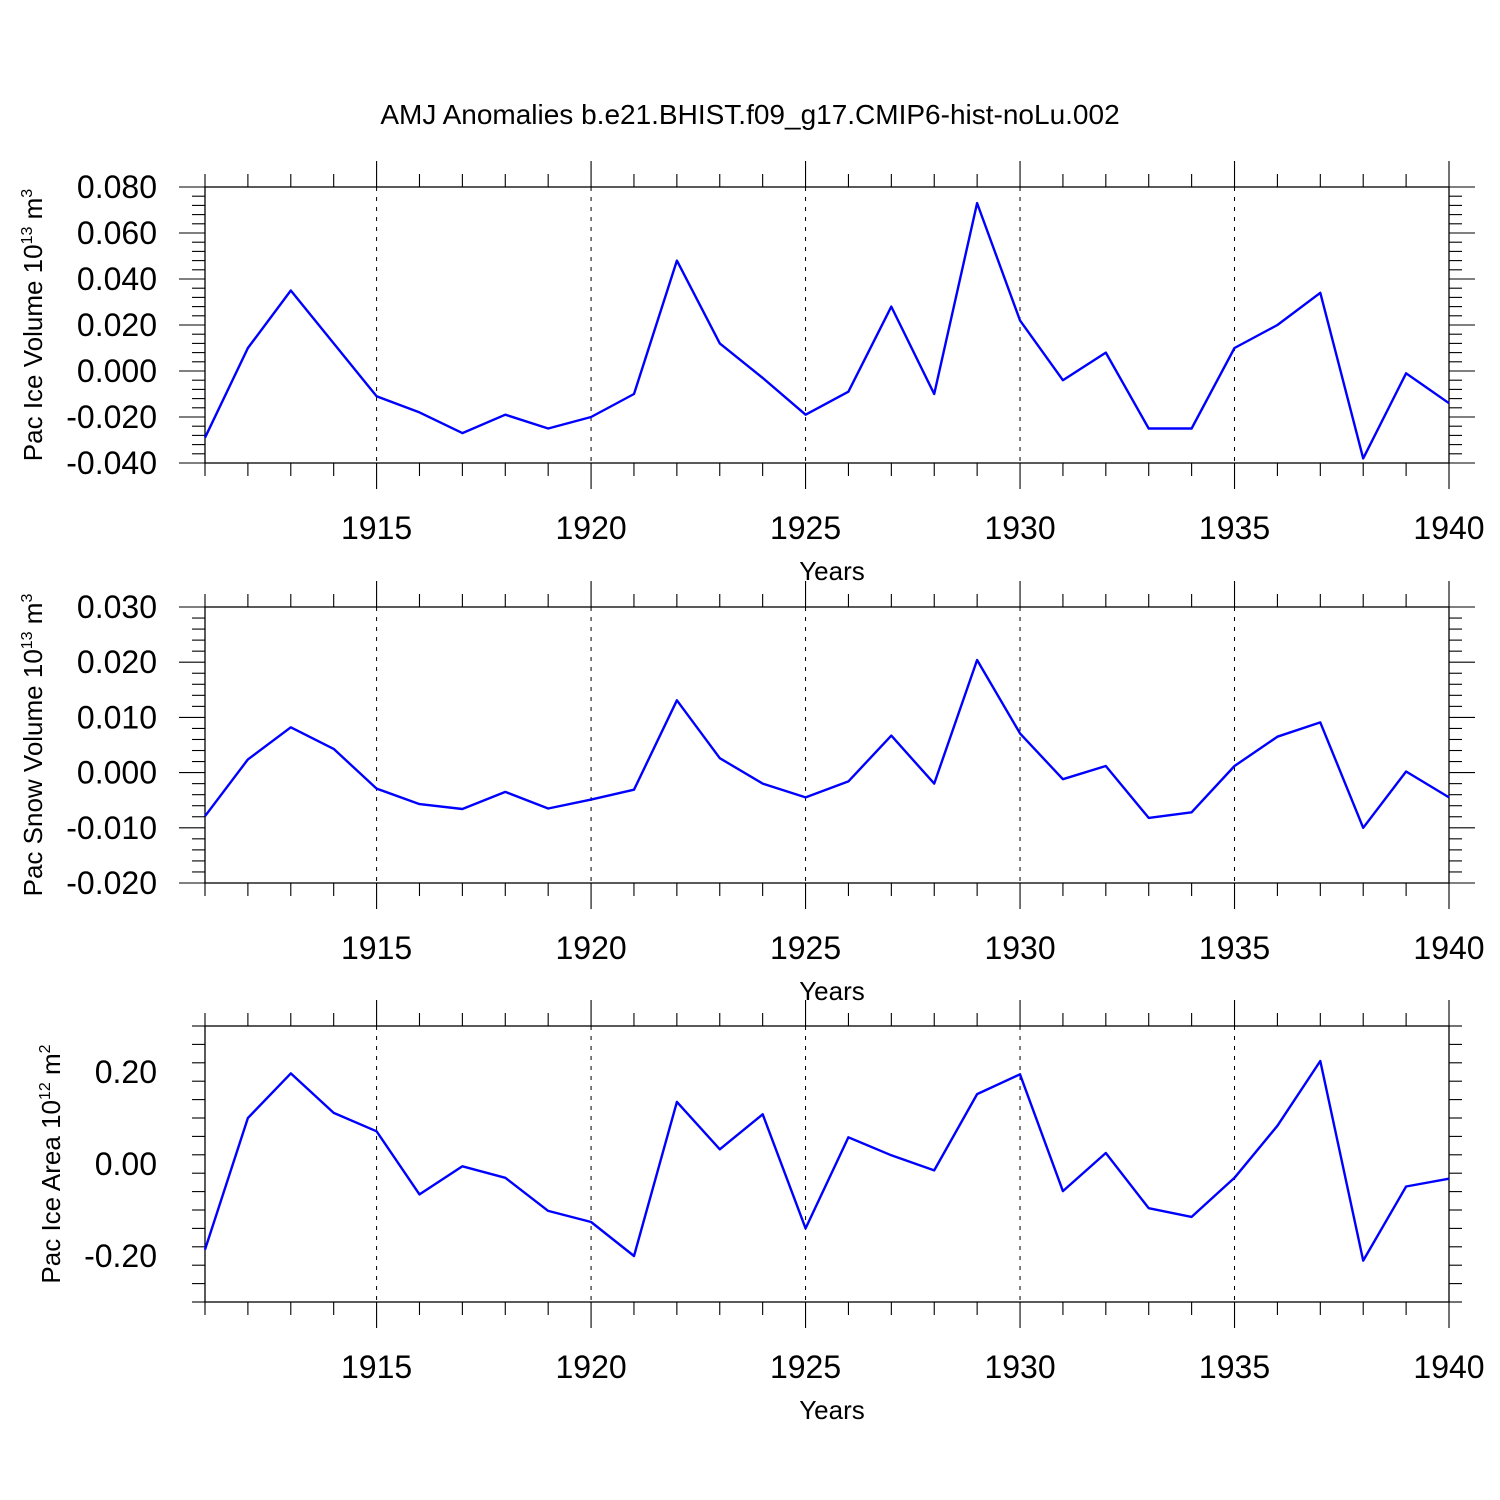  What do you see at coordinates (126, 1164) in the screenshot?
I see `y-tick-label: 0.00` at bounding box center [126, 1164].